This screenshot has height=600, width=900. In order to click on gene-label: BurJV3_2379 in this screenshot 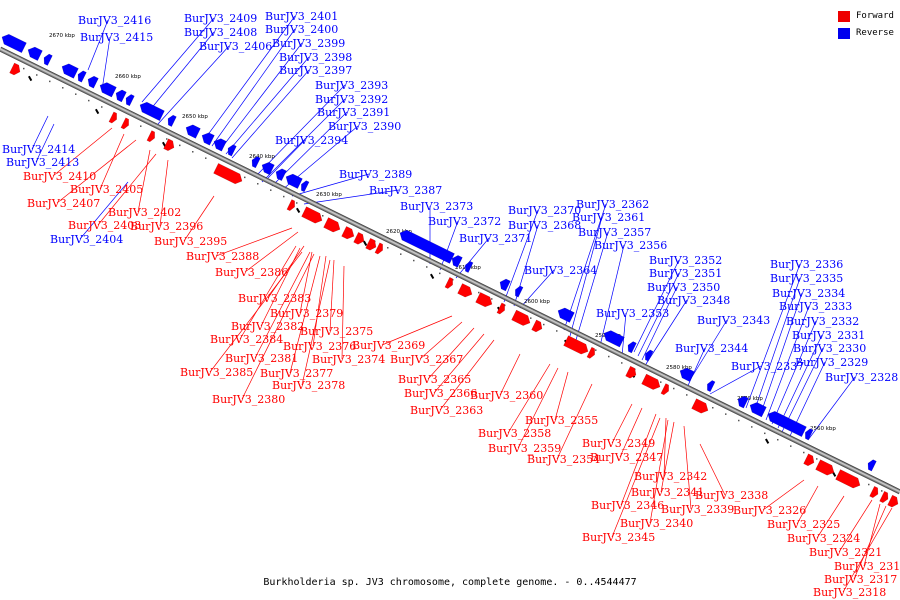, I will do `click(306, 313)`.